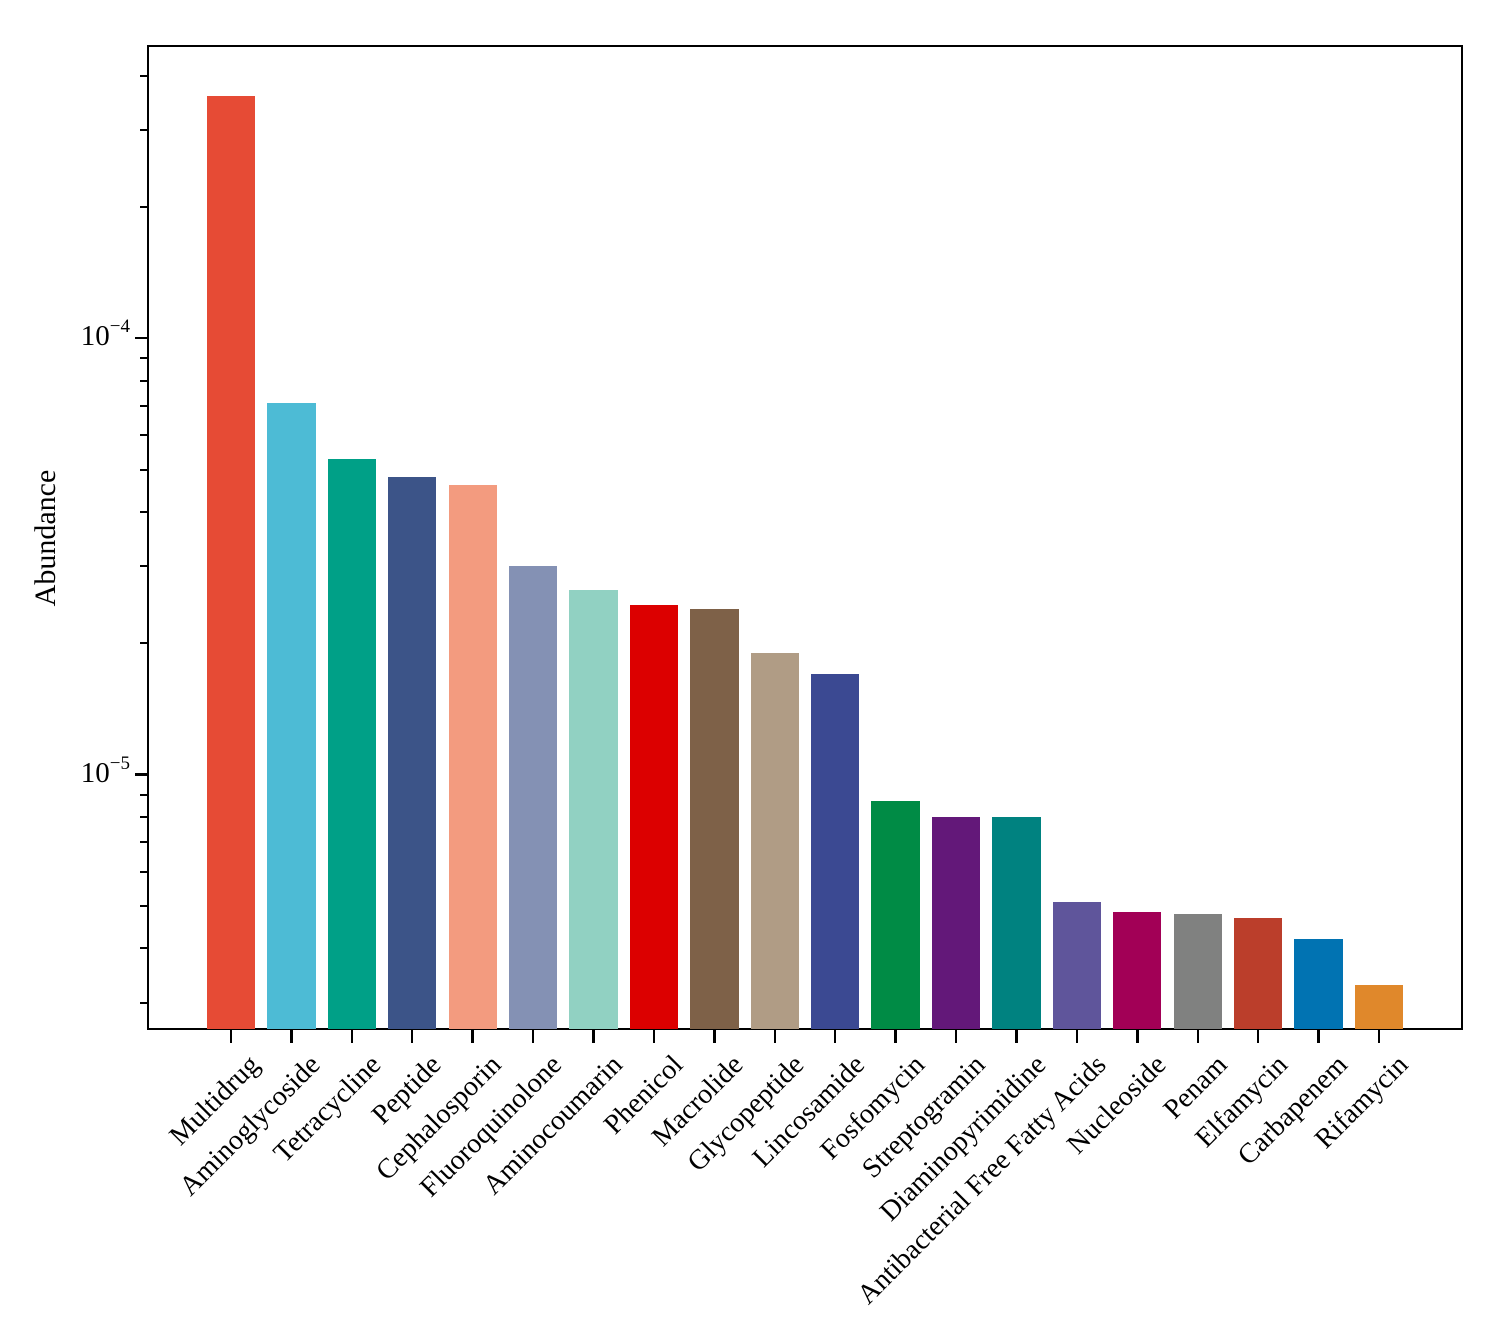 Image resolution: width=1500 pixels, height=1343 pixels. What do you see at coordinates (1137, 970) in the screenshot?
I see `bar-nucleoside` at bounding box center [1137, 970].